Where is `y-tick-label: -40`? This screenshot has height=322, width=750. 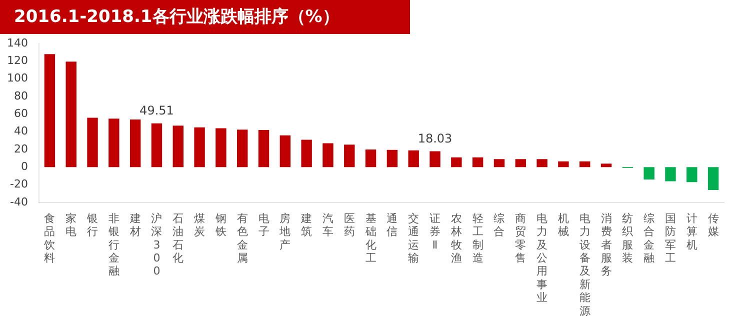 y-tick-label: -40 is located at coordinates (19, 201).